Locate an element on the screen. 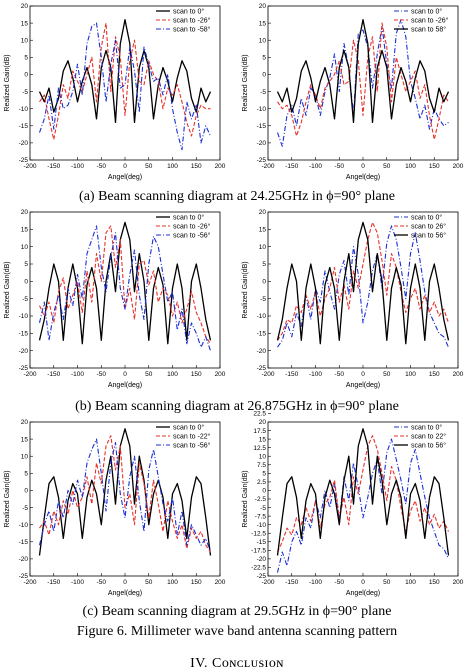 The height and width of the screenshot is (672, 474). y-tick-label: 20 is located at coordinates (263, 6).